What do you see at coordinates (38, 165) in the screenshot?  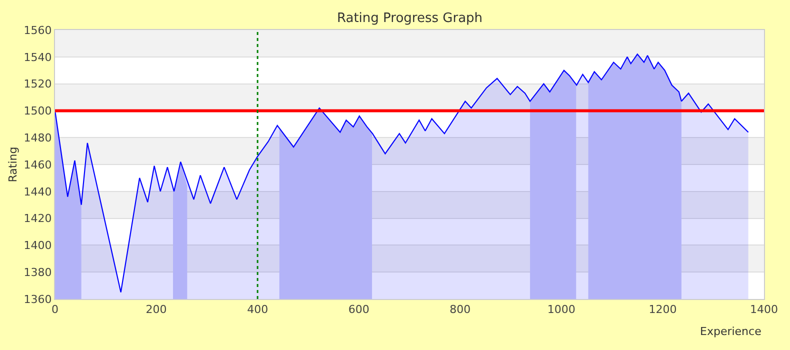 I see `y-tick-label: 1460` at bounding box center [38, 165].